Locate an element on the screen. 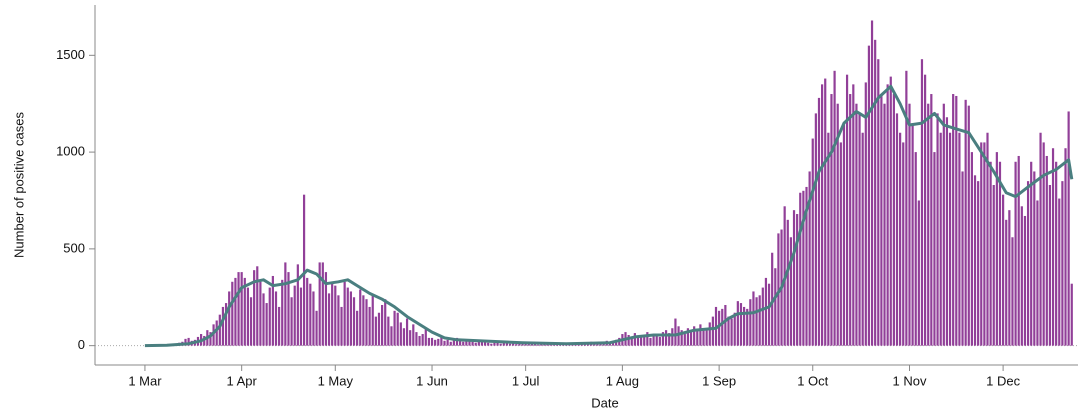  x-tick-label: 1 Nov is located at coordinates (910, 380).